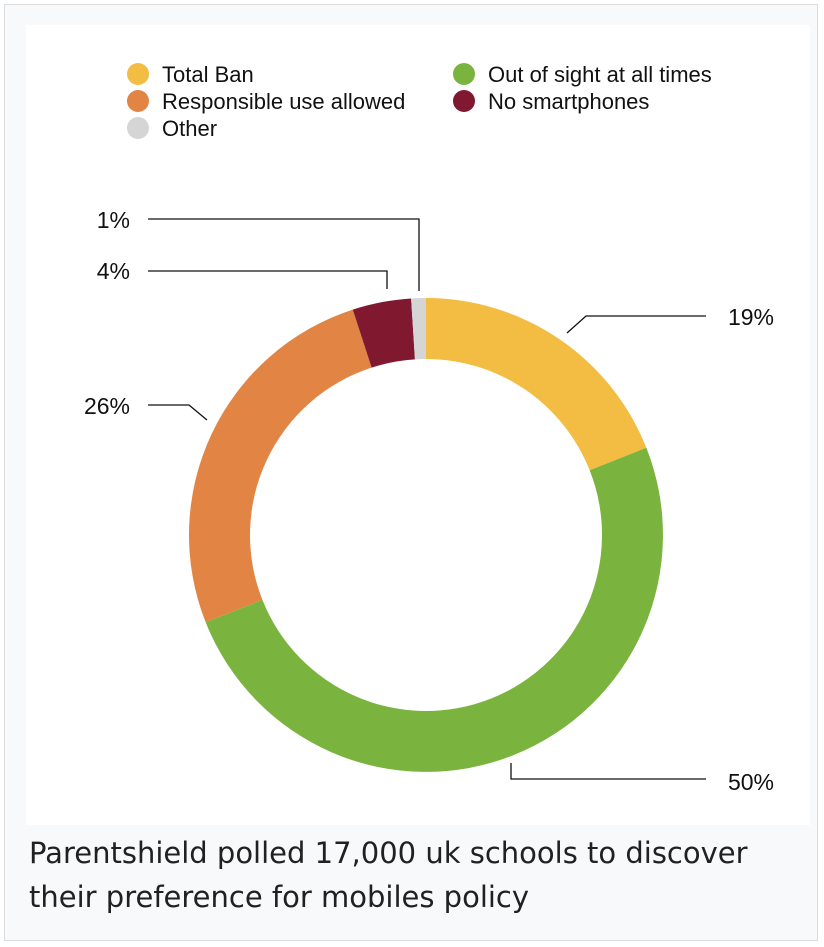 This screenshot has width=824, height=947. Describe the element at coordinates (138, 128) in the screenshot. I see `legend-swatch-other` at that location.